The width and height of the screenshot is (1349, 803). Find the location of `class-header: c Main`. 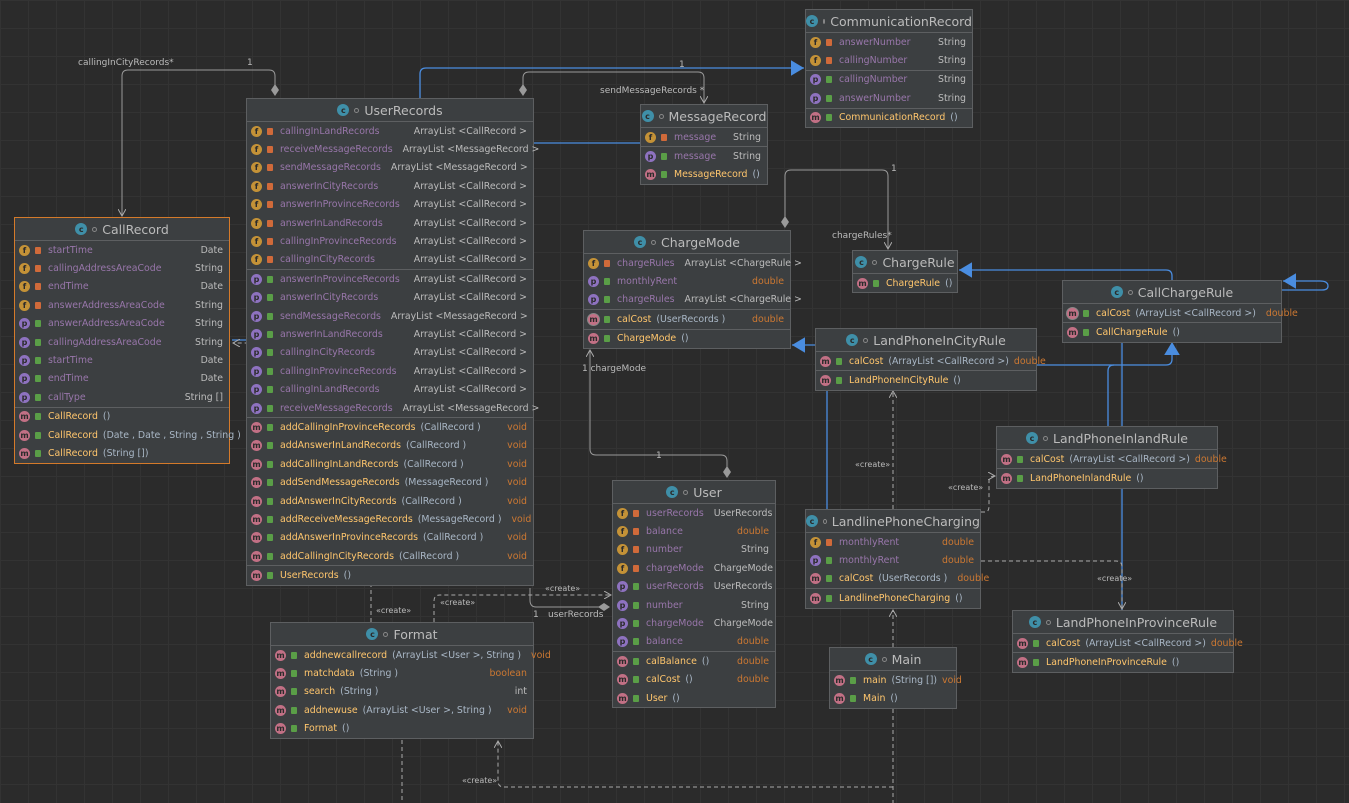

class-header: c Main is located at coordinates (893, 659).